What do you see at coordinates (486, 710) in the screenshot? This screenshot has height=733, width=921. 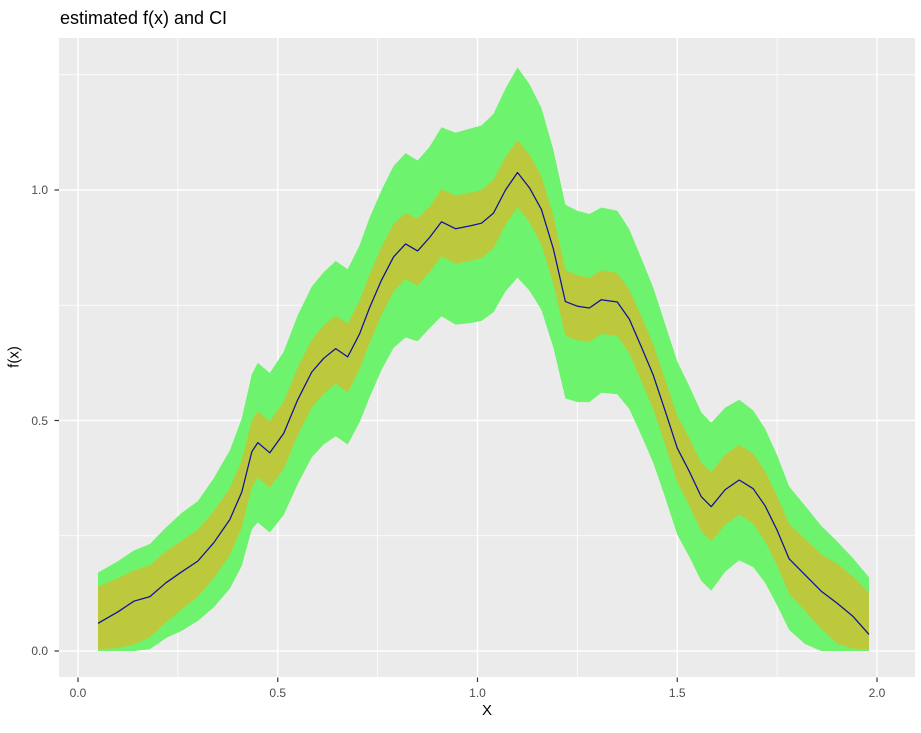 I see `x-axis-title: X` at bounding box center [486, 710].